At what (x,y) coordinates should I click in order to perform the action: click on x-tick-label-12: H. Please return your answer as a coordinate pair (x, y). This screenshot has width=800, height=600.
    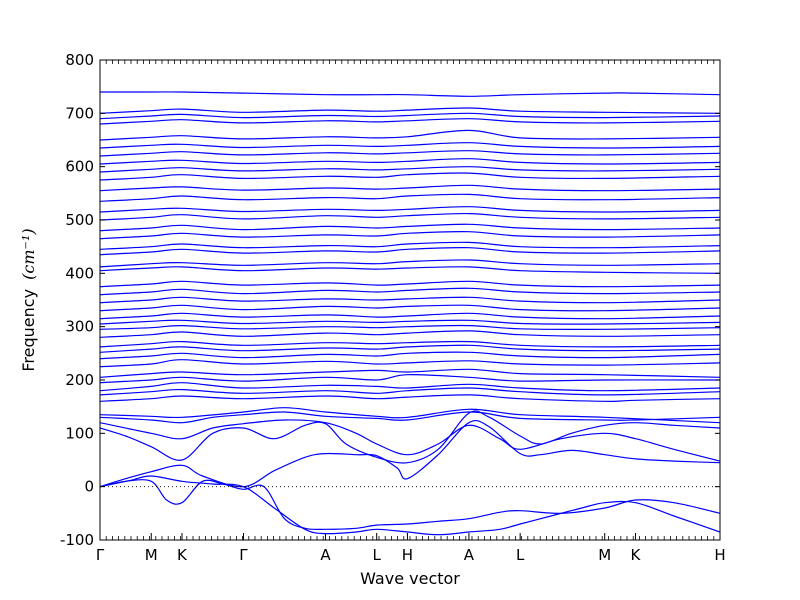
    Looking at the image, I should click on (719, 555).